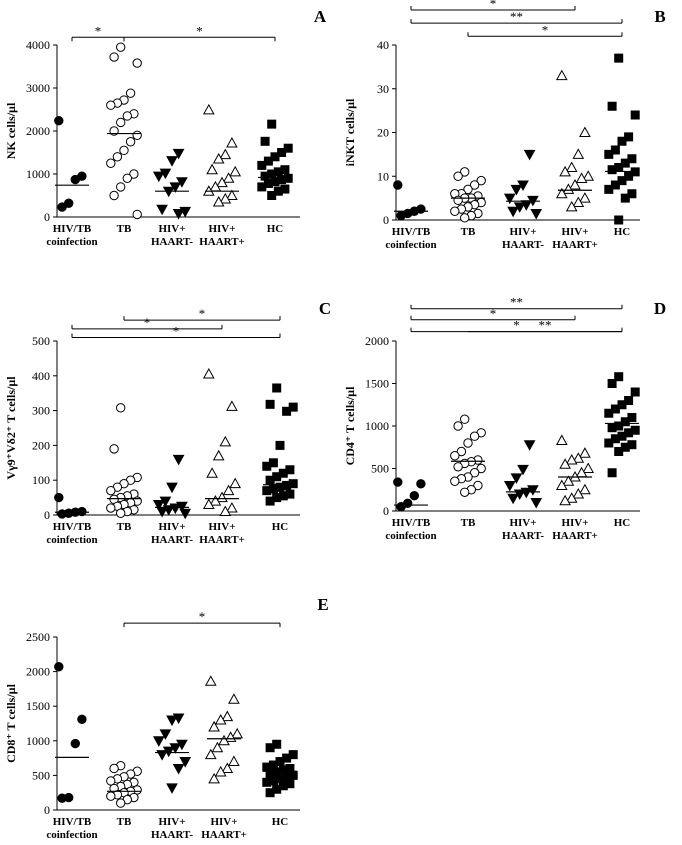  What do you see at coordinates (383, 45) in the screenshot?
I see `y-tick-label: 40` at bounding box center [383, 45].